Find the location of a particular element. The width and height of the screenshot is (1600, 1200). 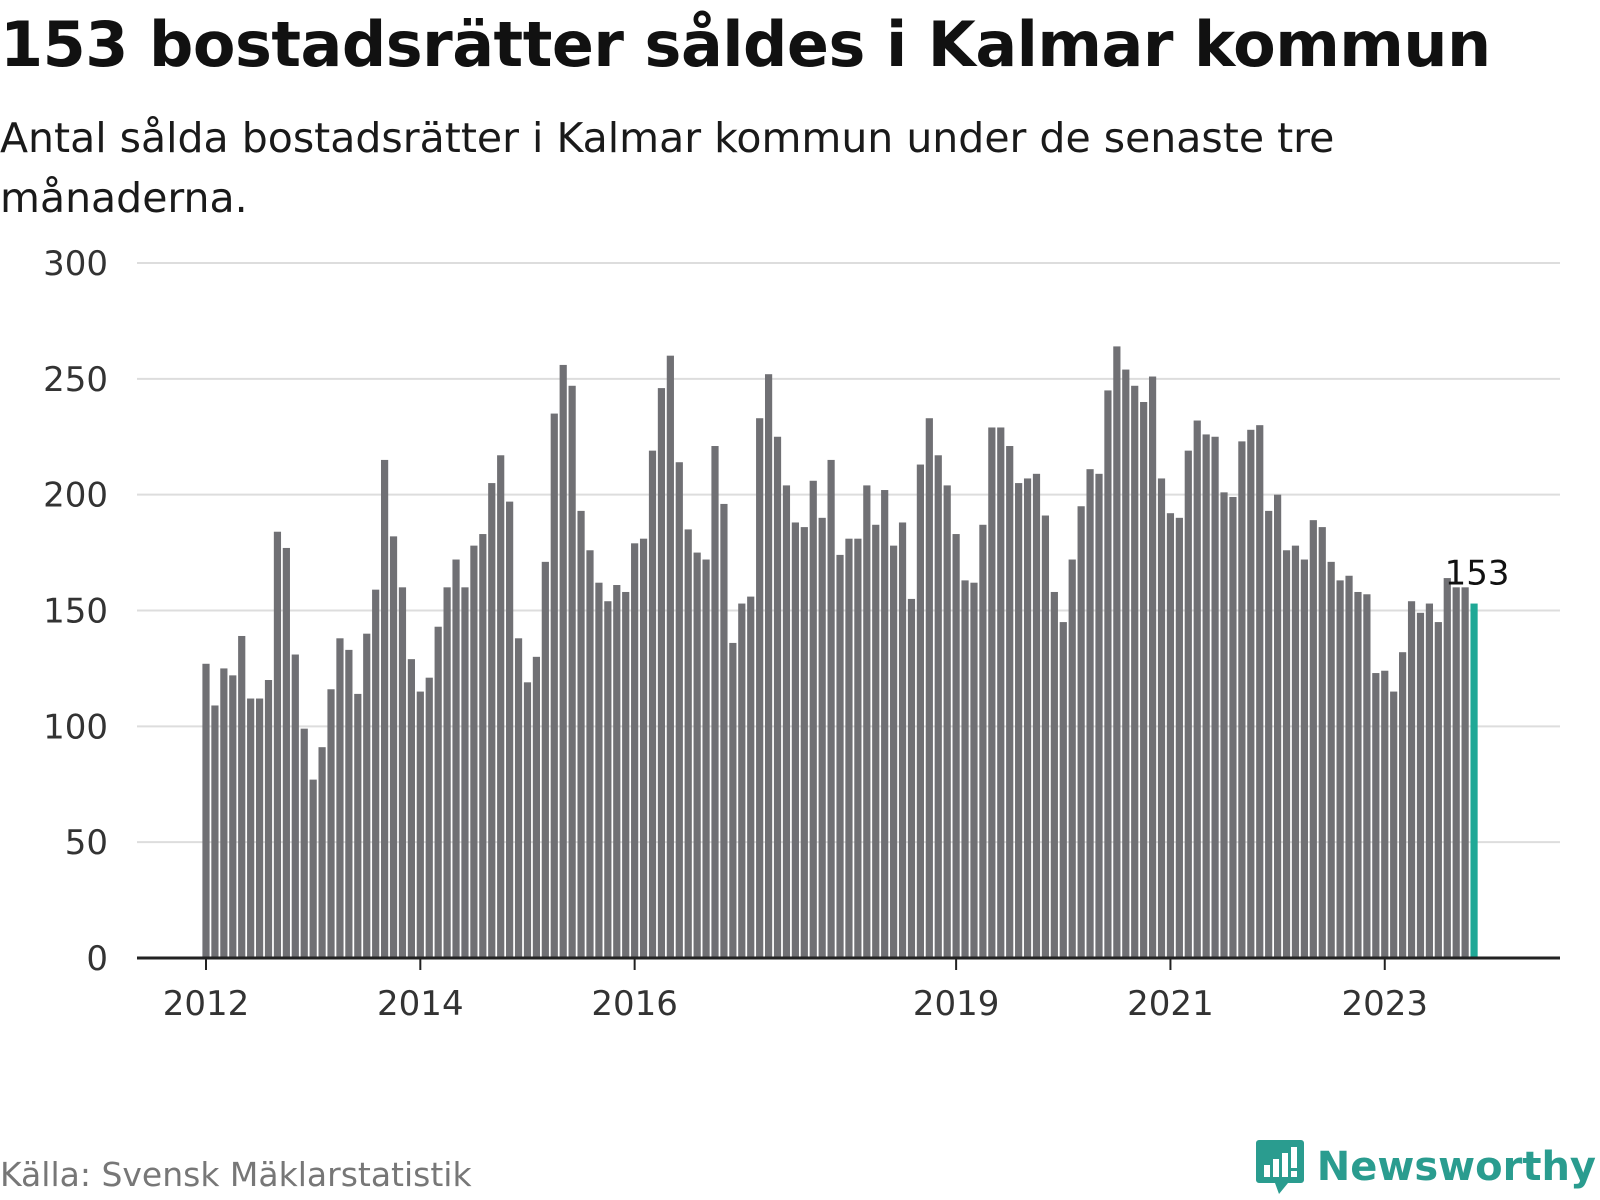

y-tick-label: 250 is located at coordinates (75, 380).